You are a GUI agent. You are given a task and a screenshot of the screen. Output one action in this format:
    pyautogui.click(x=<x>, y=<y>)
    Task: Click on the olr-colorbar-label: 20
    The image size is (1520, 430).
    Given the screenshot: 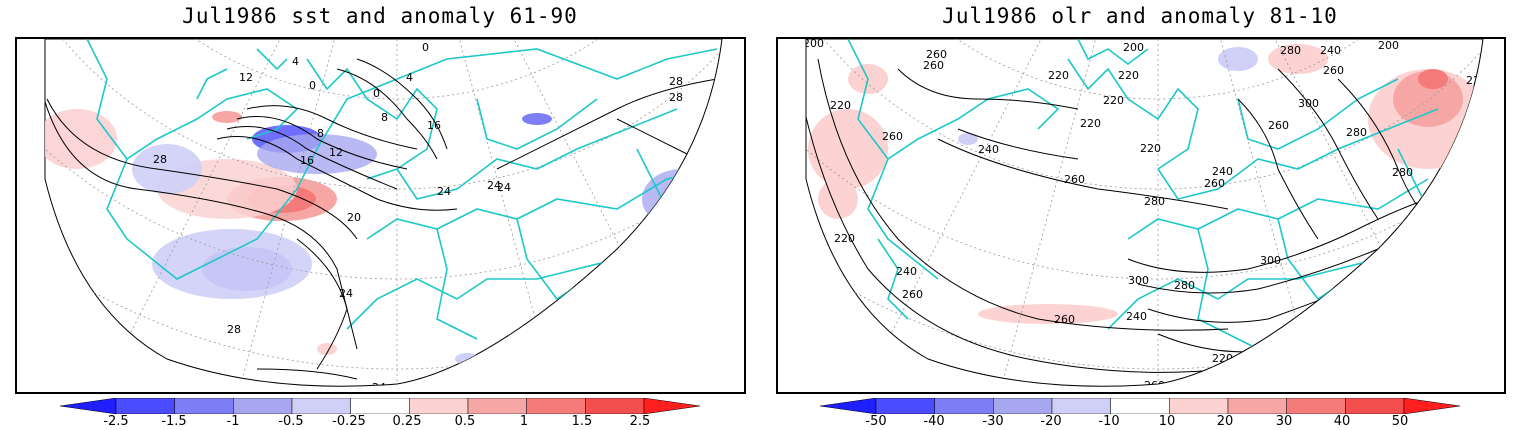 What is the action you would take?
    pyautogui.click(x=1225, y=421)
    